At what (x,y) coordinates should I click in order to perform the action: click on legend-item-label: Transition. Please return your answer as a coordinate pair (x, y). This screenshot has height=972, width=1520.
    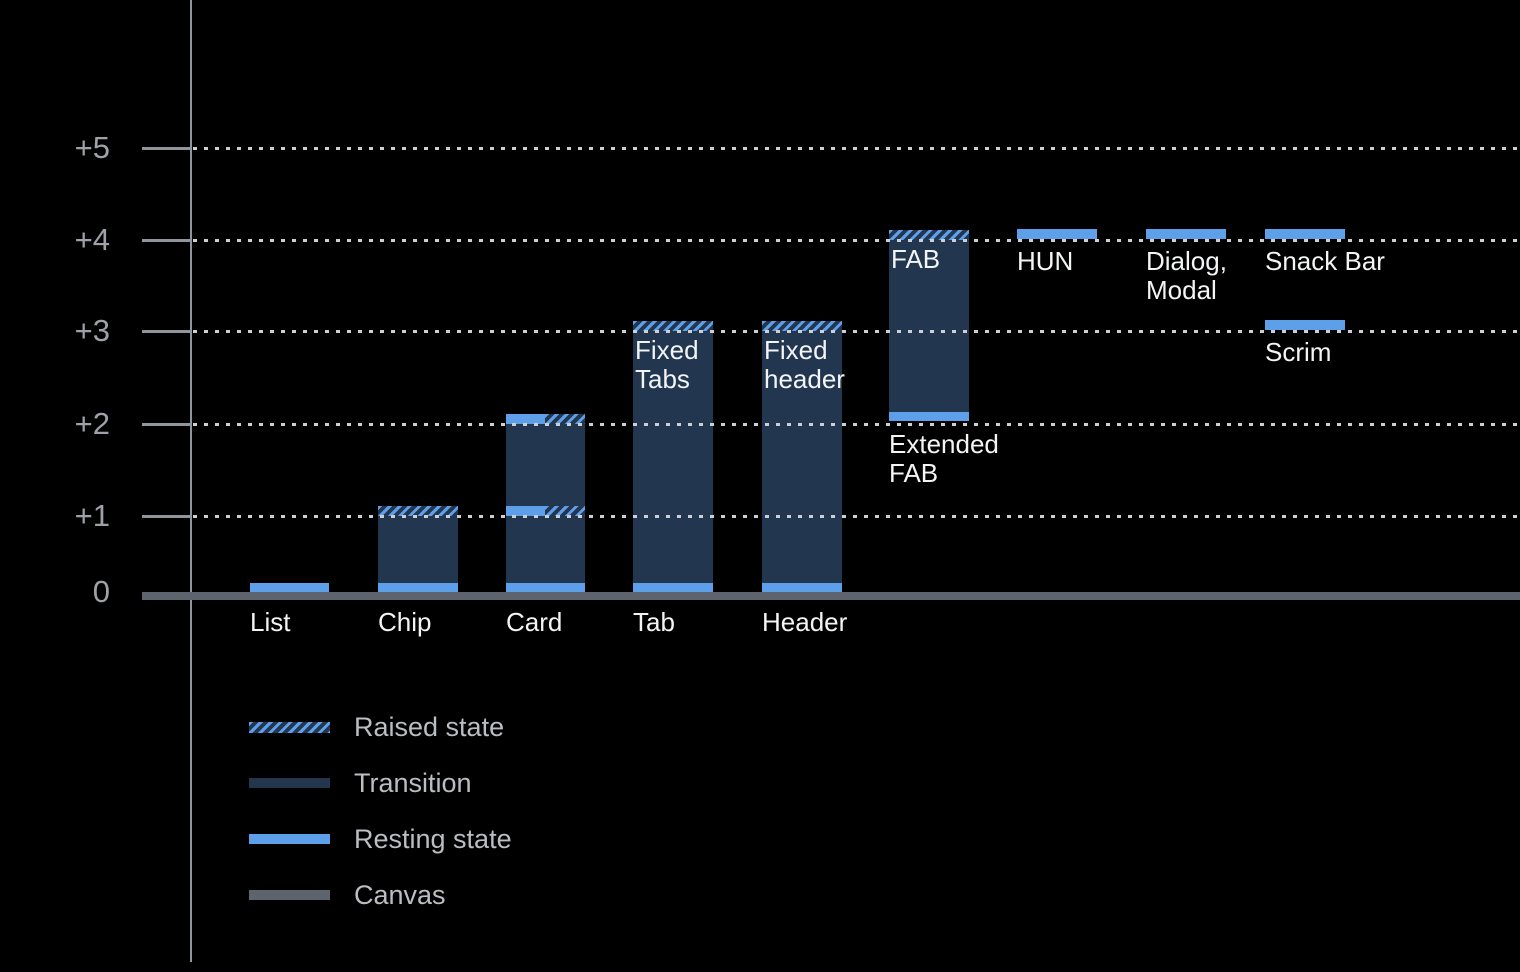
    Looking at the image, I should click on (413, 782).